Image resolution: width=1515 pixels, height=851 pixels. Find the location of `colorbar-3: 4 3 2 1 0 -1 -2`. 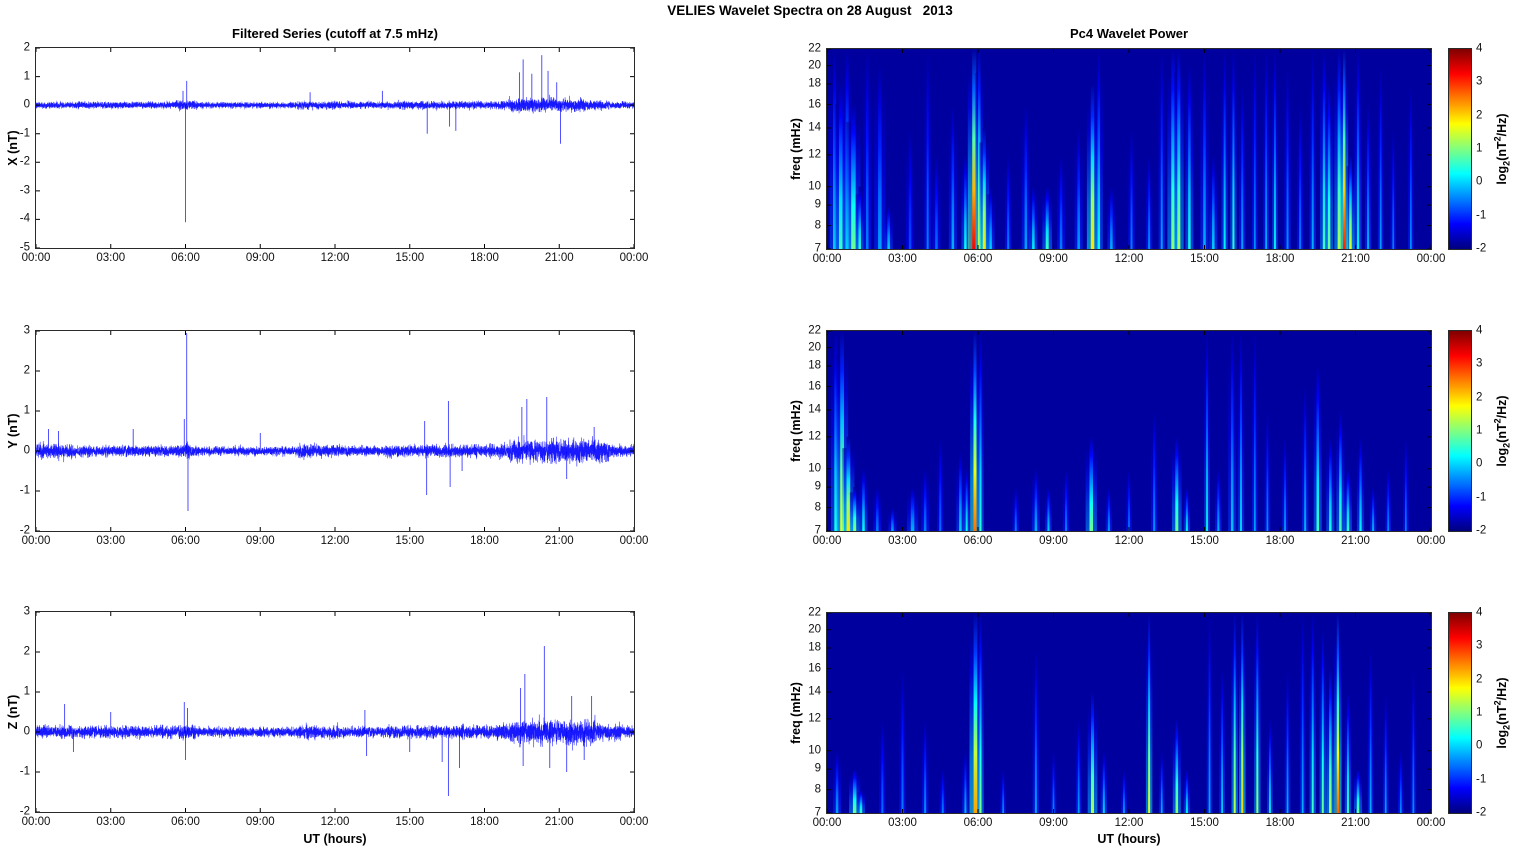

colorbar-3: 4 3 2 1 0 -1 -2 is located at coordinates (1467, 712).